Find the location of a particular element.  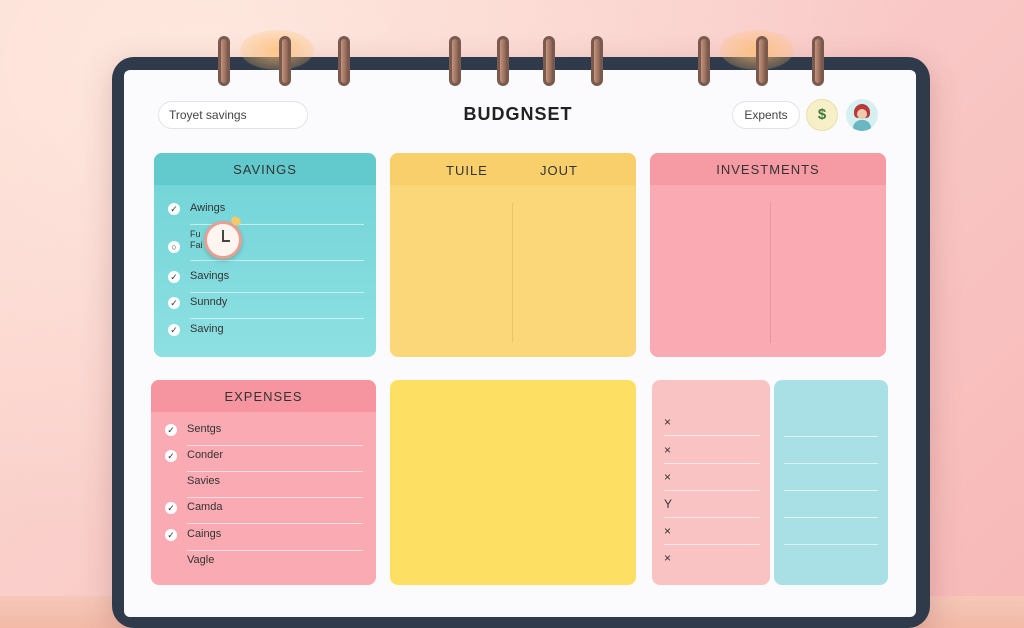

item-label: Fai is located at coordinates (196, 245).